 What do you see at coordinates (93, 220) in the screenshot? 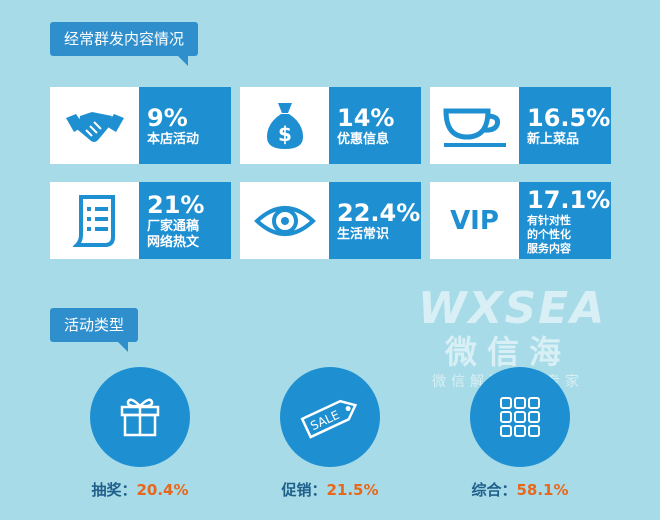
I see `document-icon` at bounding box center [93, 220].